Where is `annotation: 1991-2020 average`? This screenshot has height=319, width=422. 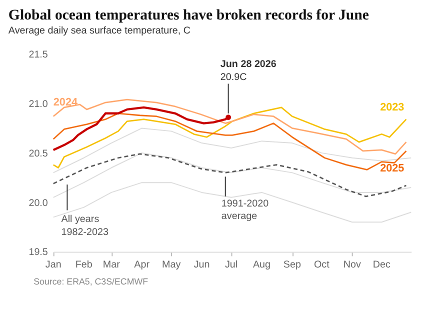 annotation: 1991-2020 average is located at coordinates (245, 210).